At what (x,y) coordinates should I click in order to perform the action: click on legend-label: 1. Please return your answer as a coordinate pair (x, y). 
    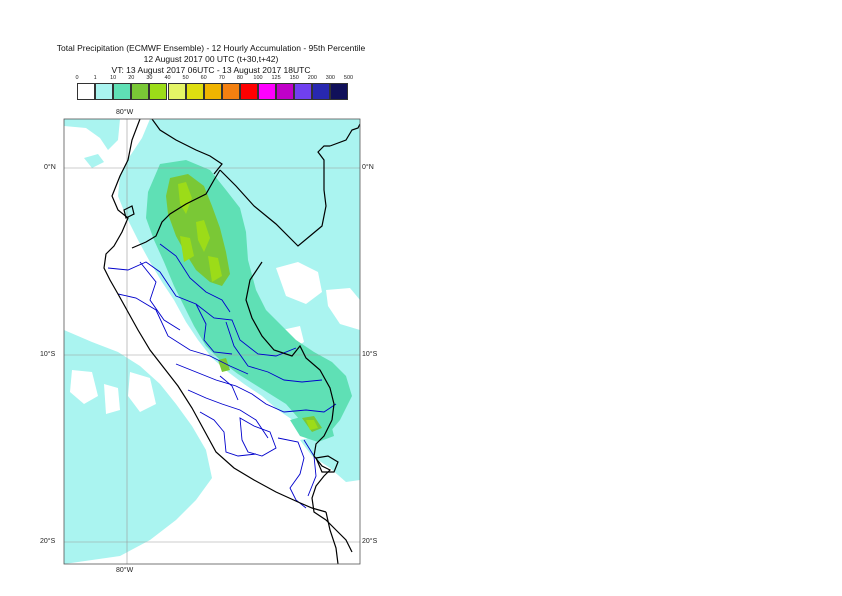
    Looking at the image, I should click on (95, 78).